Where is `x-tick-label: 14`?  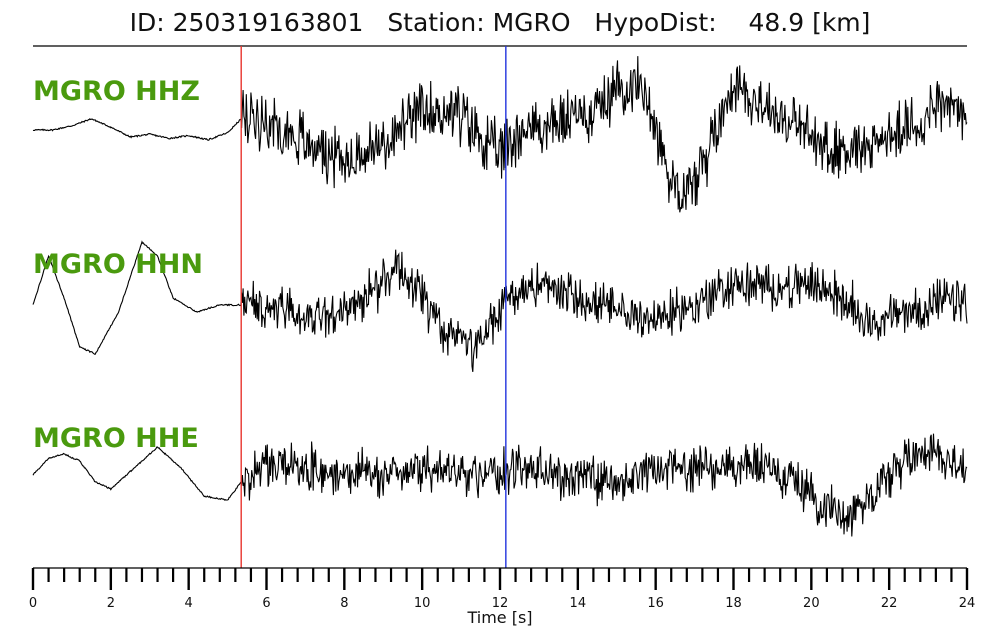 x-tick-label: 14 is located at coordinates (578, 603).